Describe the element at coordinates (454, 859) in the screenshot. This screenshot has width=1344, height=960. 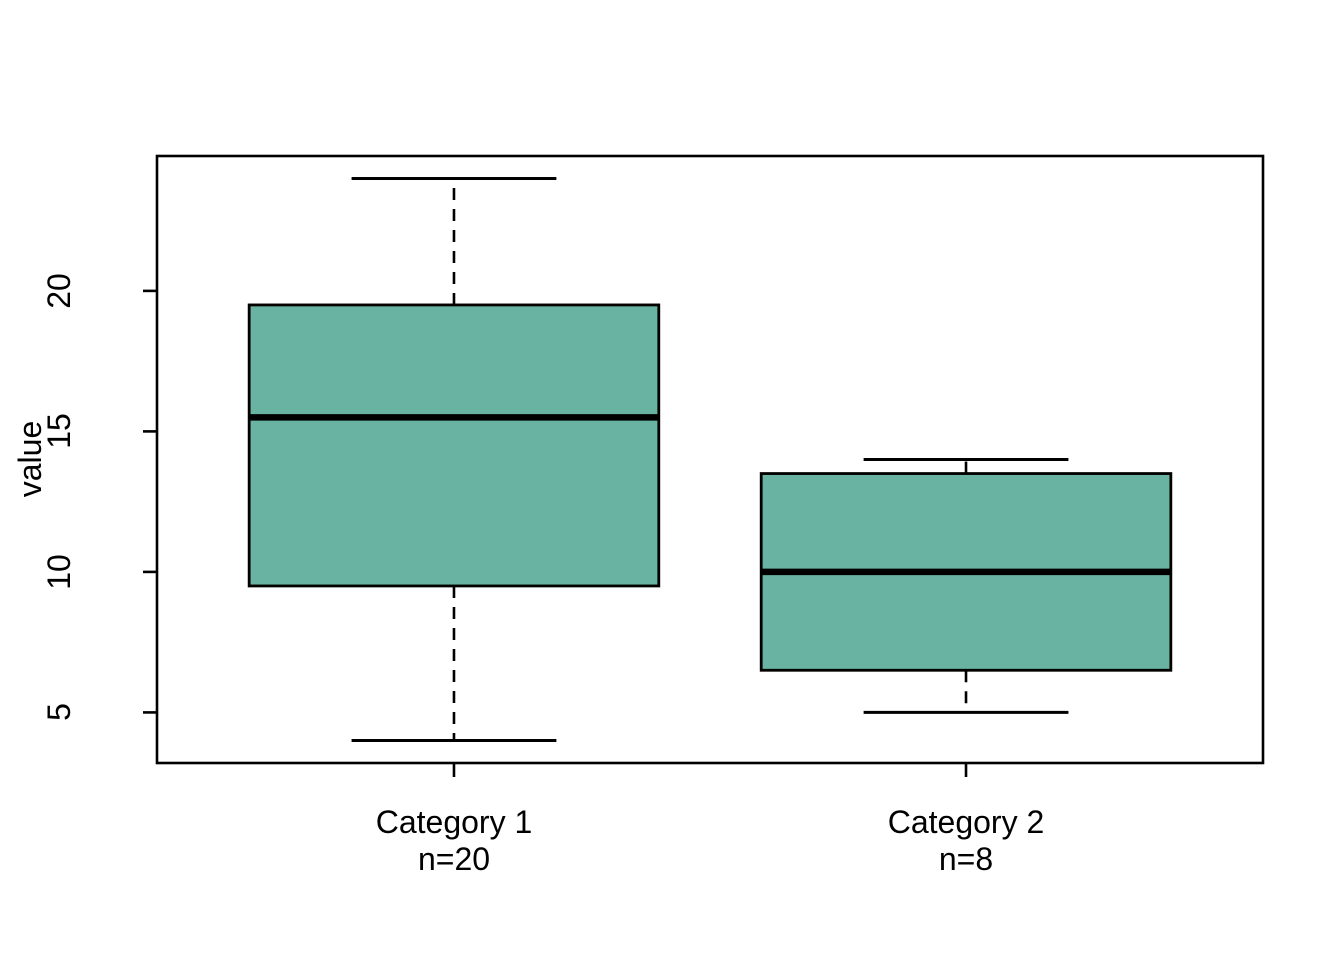
I see `x-count-label-1: n=20` at that location.